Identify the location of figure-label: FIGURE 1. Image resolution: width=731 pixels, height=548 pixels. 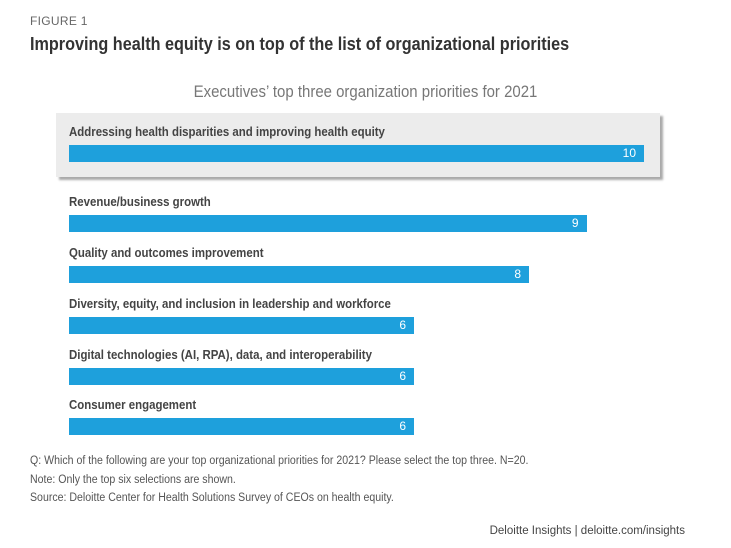
(59, 21).